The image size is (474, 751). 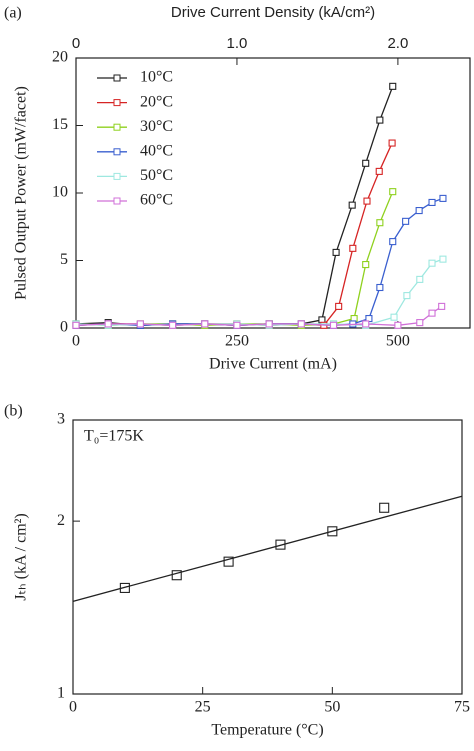 I want to click on x2-tick-label: 1.0, so click(x=237, y=43).